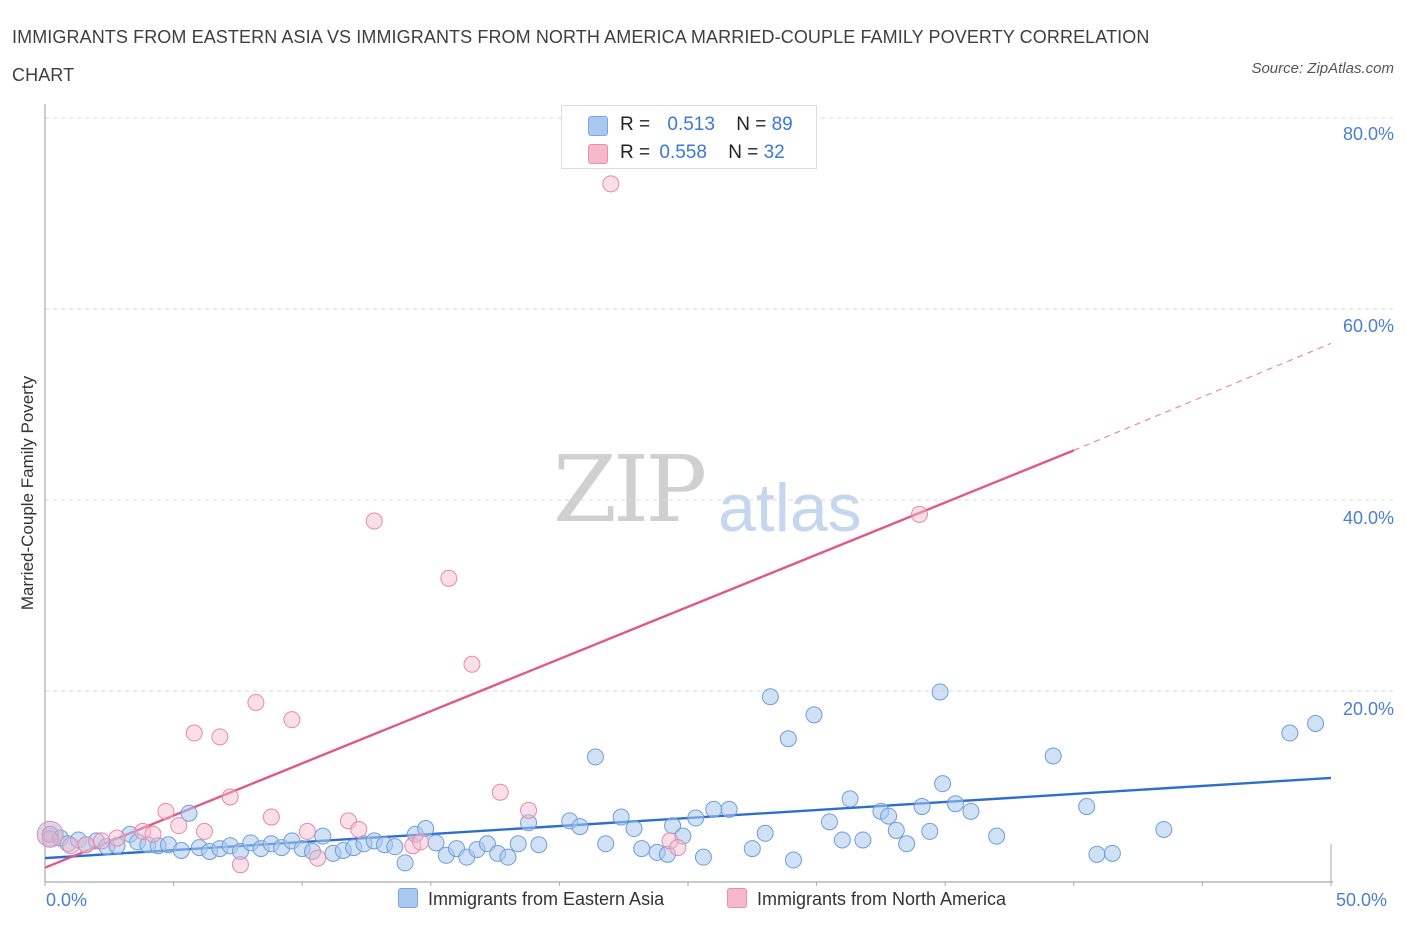  Describe the element at coordinates (1362, 900) in the screenshot. I see `x-tick-50: 50.0%` at that location.